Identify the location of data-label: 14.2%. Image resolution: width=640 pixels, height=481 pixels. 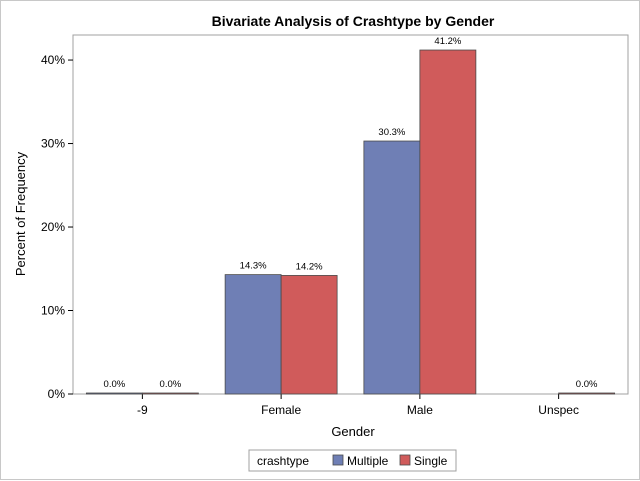
(309, 266).